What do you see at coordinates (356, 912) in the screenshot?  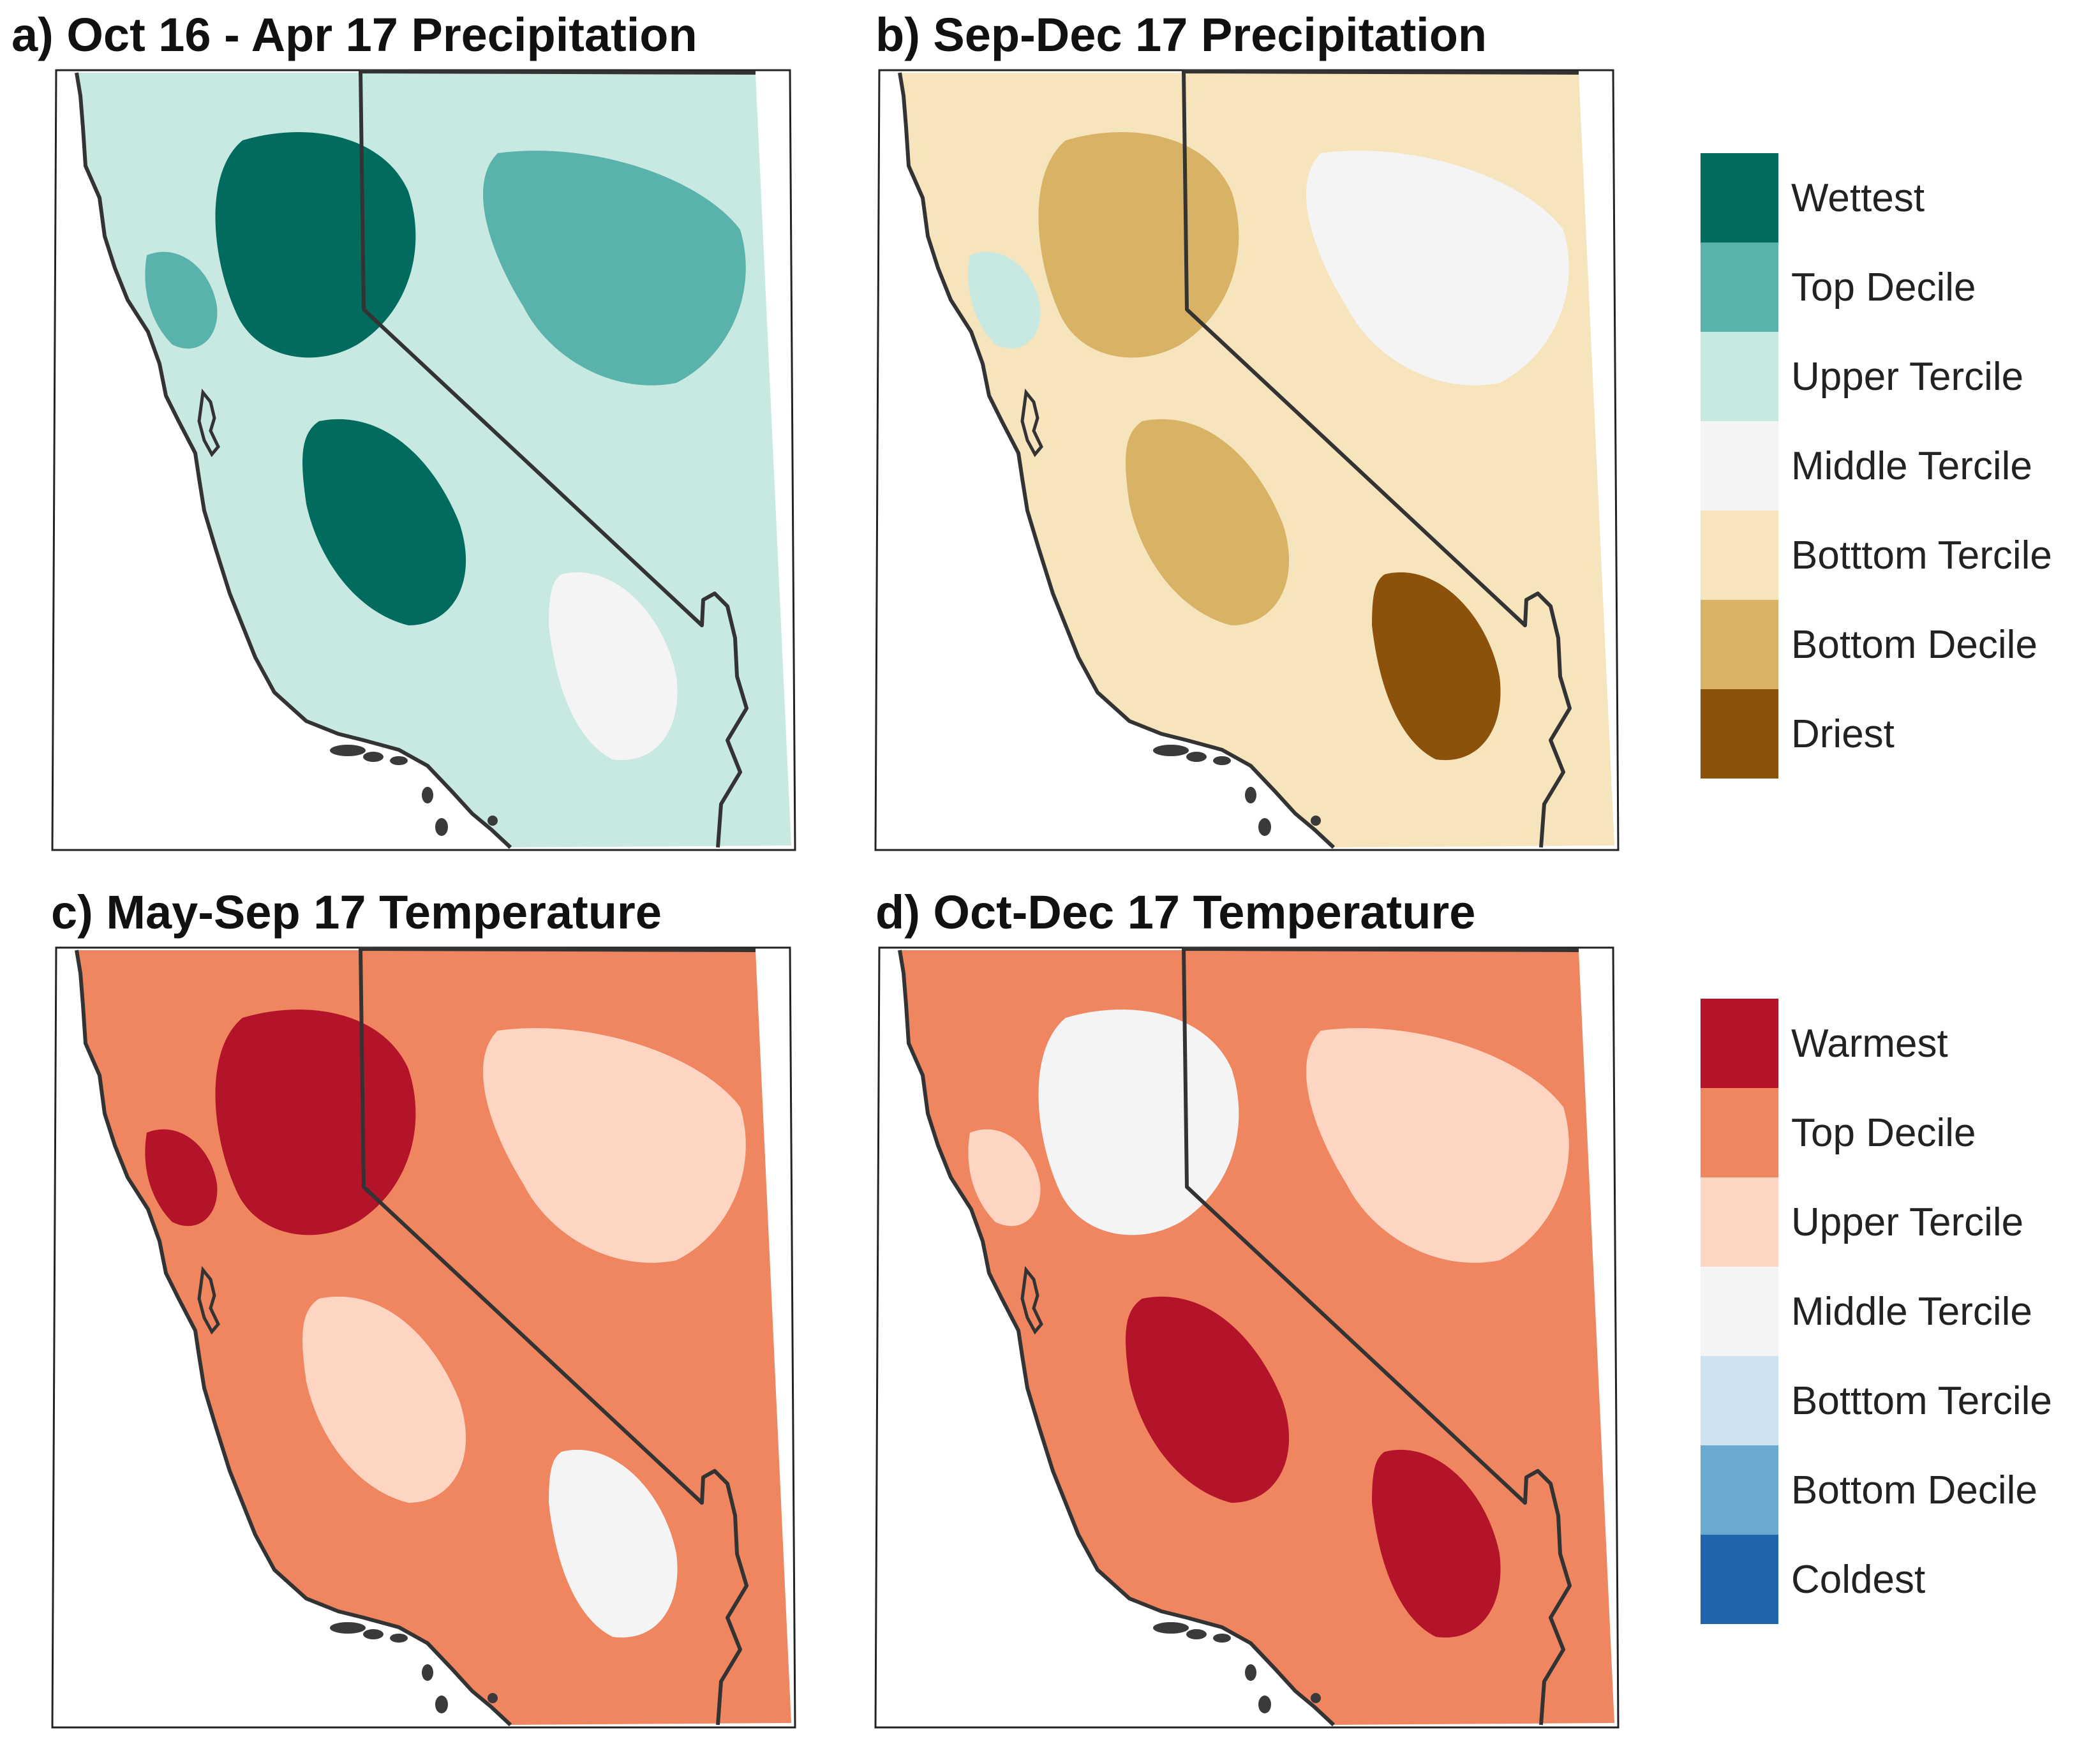 I see `panel-c-title: c) May-Sep 17 Temperature` at bounding box center [356, 912].